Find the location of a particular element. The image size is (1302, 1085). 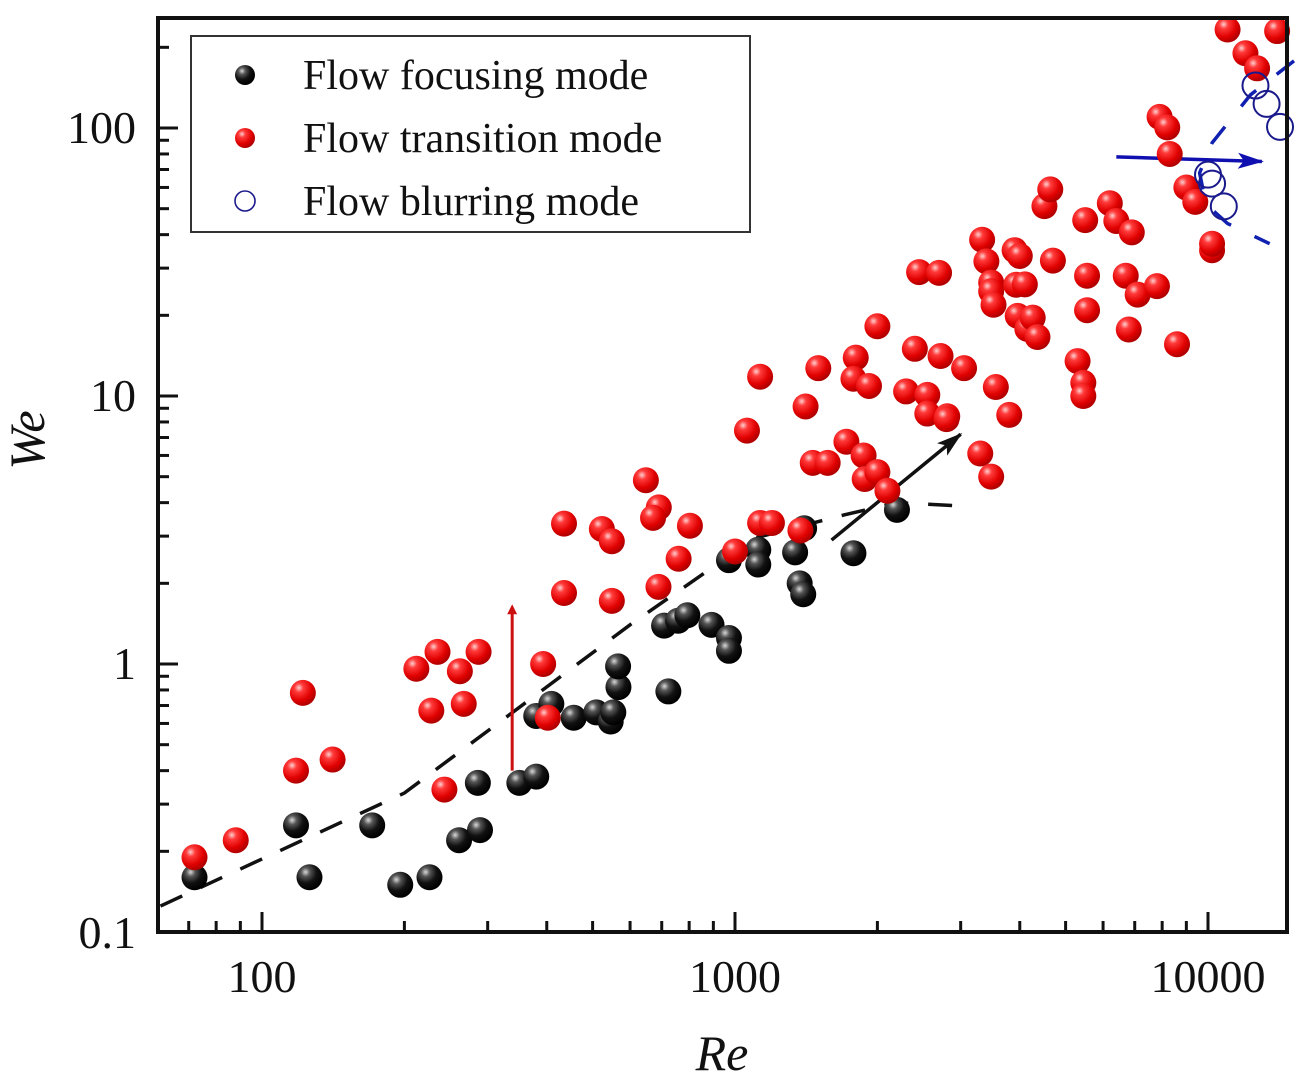

blurring-boundary-dashed-curve is located at coordinates (1246, 152).